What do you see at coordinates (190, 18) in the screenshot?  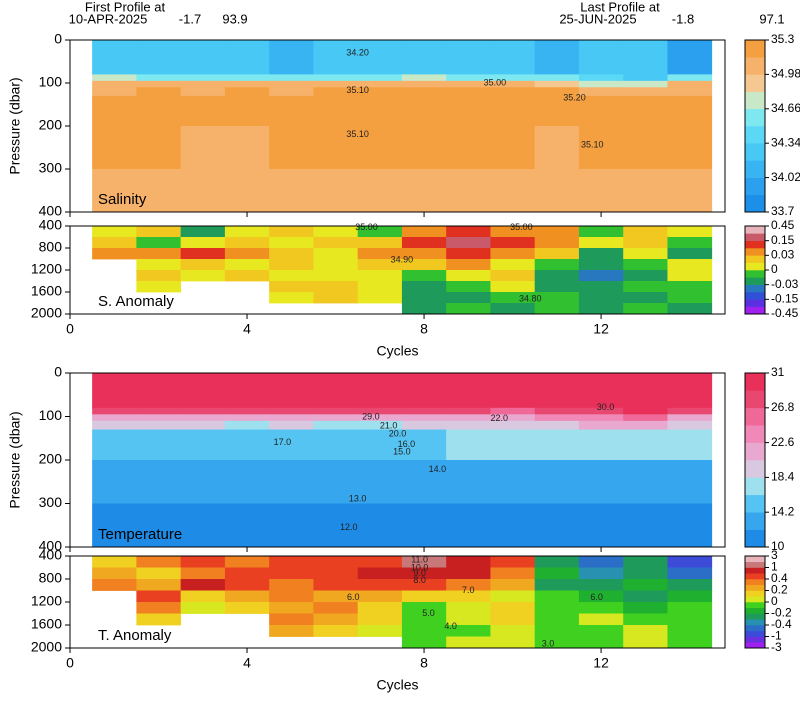 I see `first-lat: -1.7` at bounding box center [190, 18].